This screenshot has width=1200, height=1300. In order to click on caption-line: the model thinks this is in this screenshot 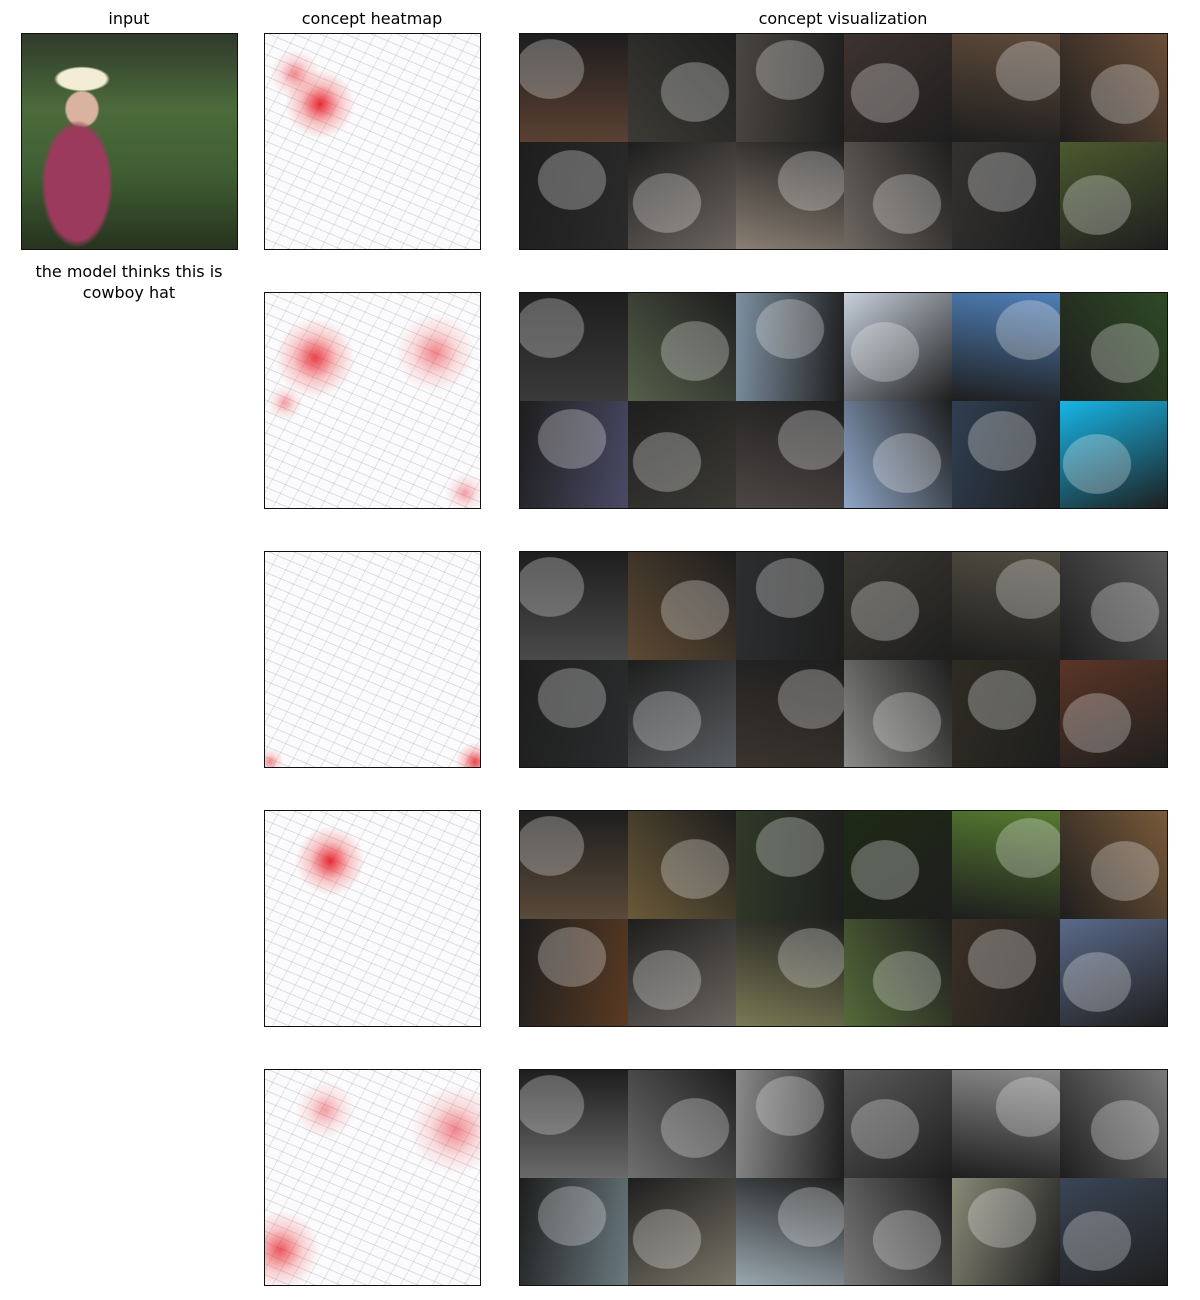, I will do `click(129, 271)`.